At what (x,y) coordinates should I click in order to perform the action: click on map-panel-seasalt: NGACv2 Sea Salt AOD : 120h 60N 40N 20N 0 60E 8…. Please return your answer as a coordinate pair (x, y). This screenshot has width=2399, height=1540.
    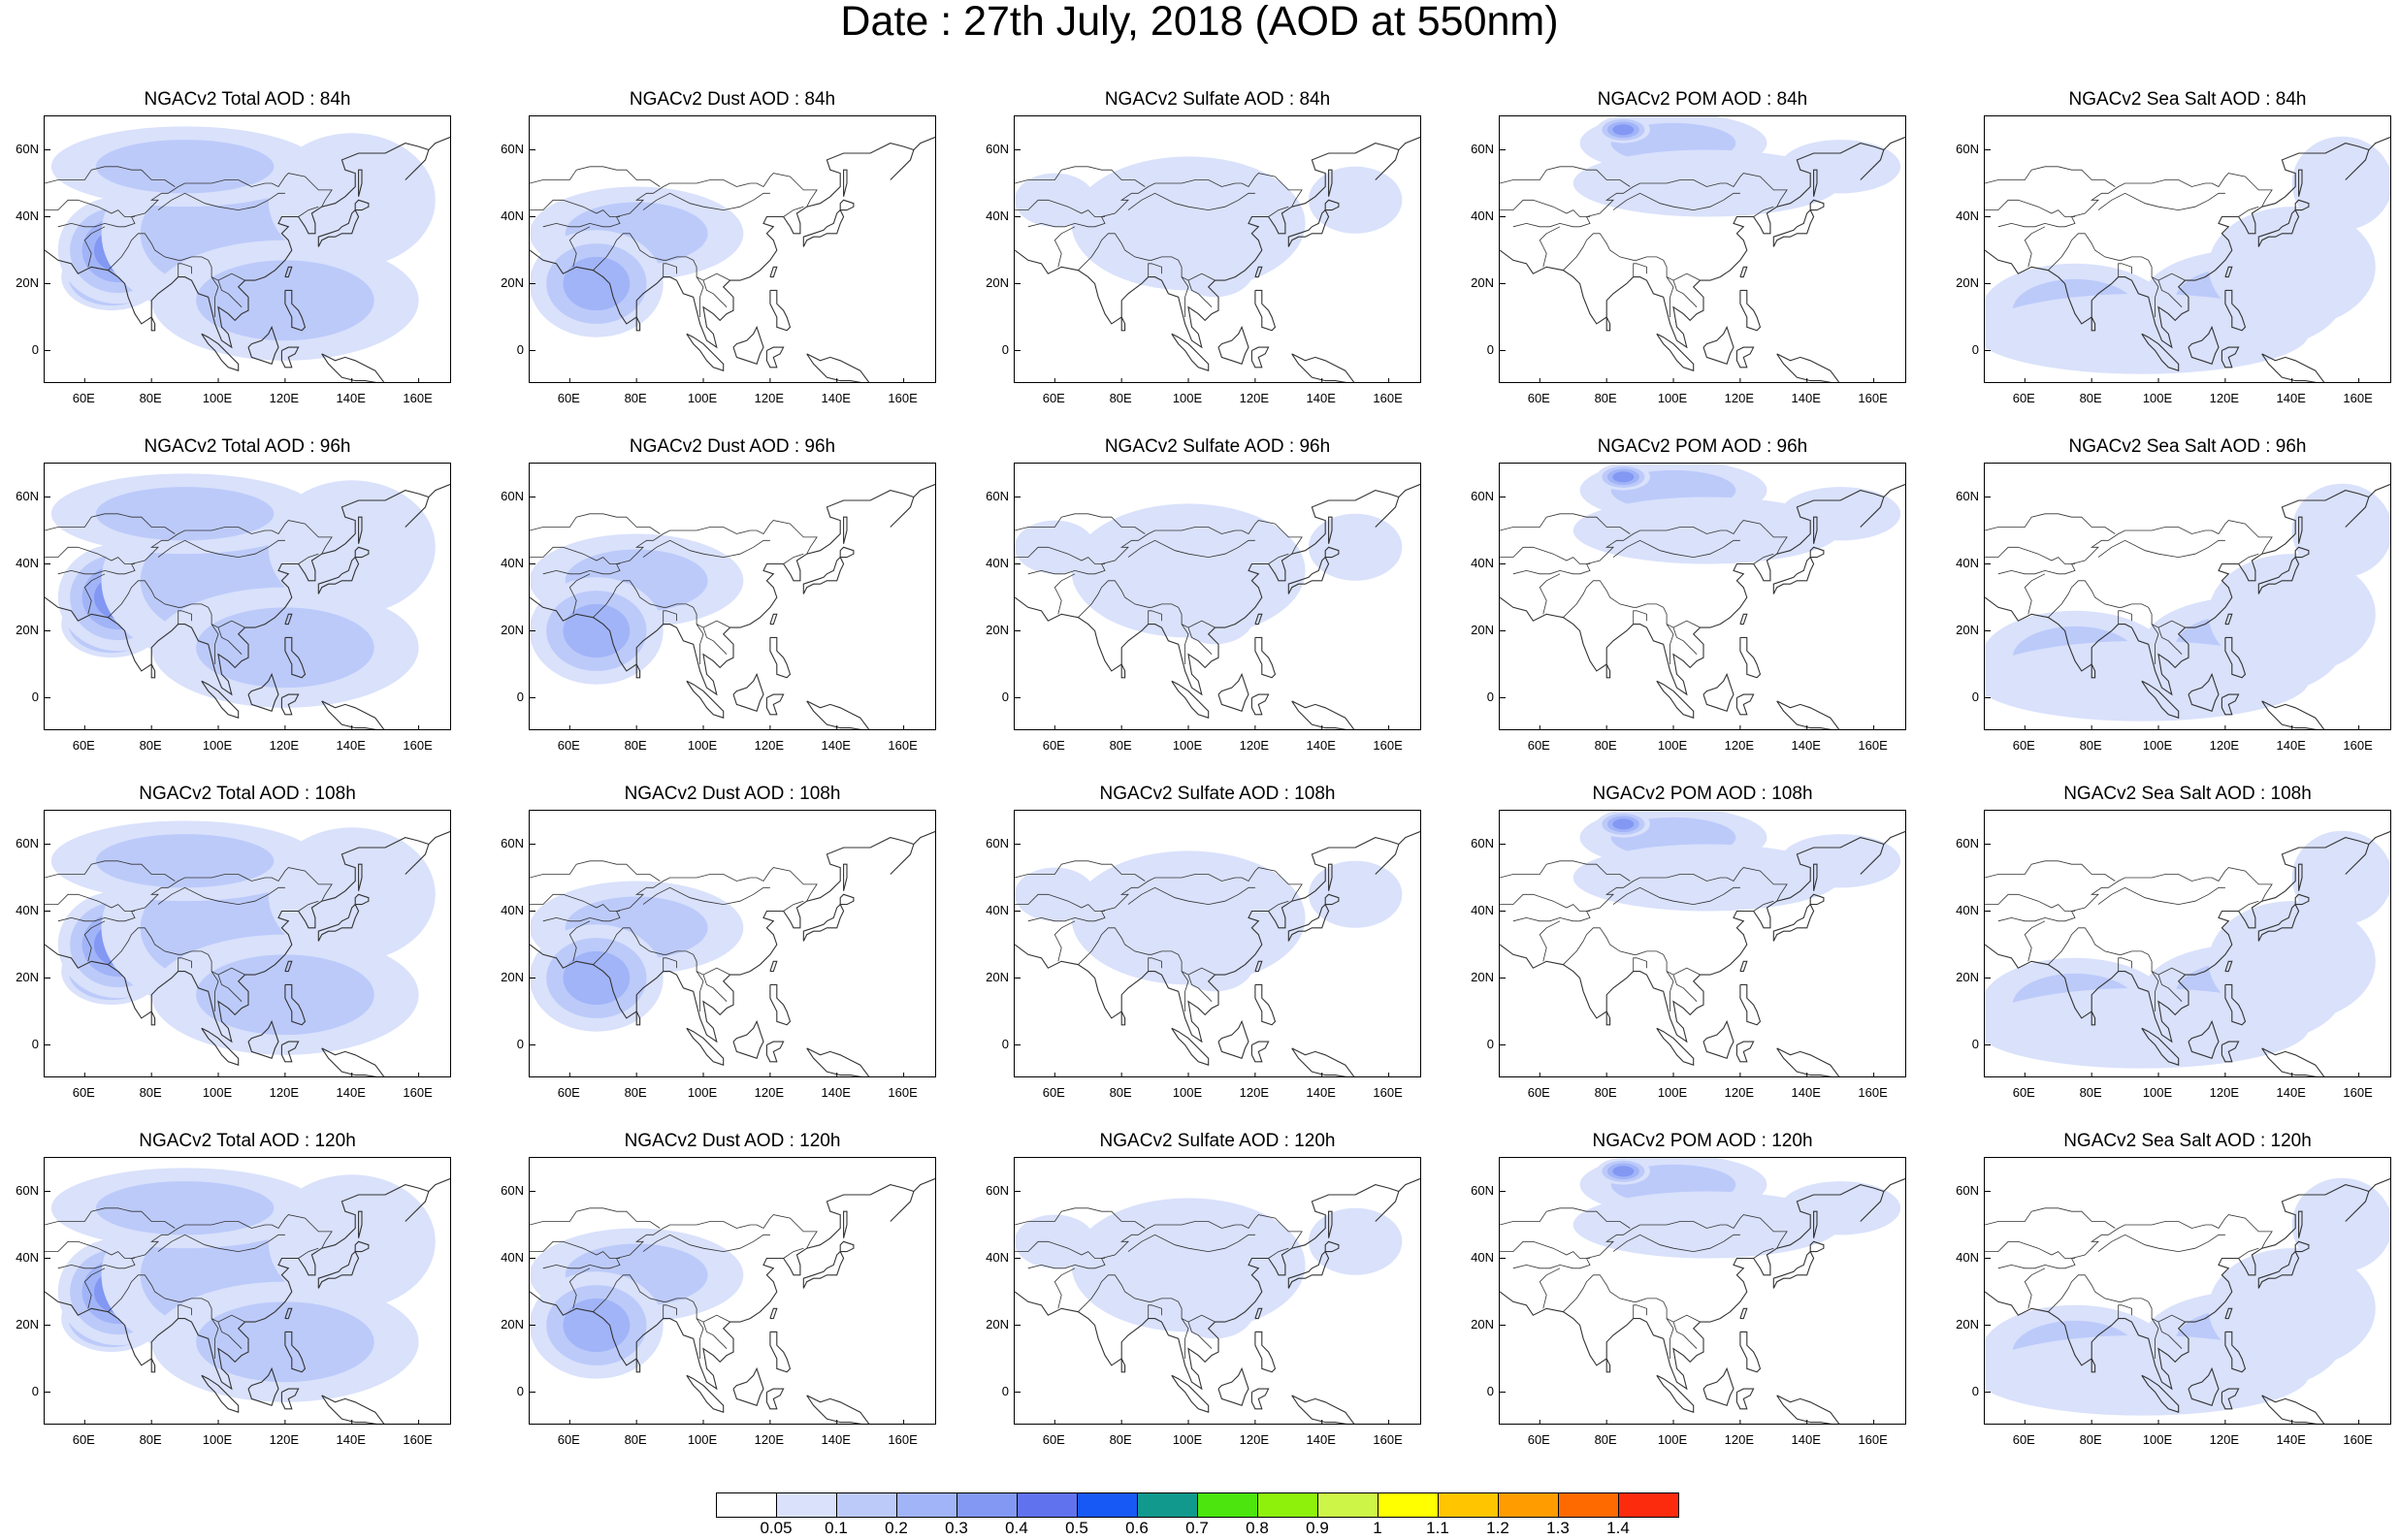
    Looking at the image, I should click on (2165, 1303).